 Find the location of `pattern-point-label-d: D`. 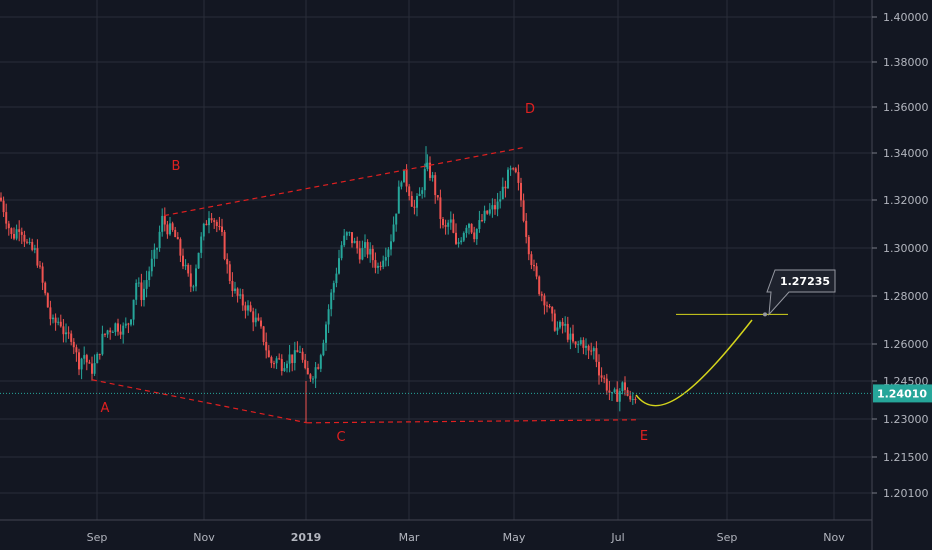

pattern-point-label-d: D is located at coordinates (530, 109).